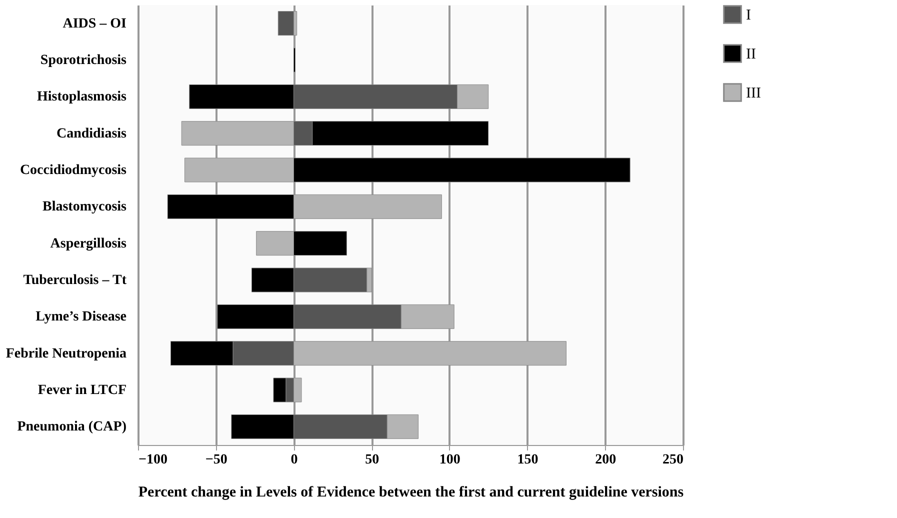  Describe the element at coordinates (294, 460) in the screenshot. I see `x-tick-label: 0` at that location.